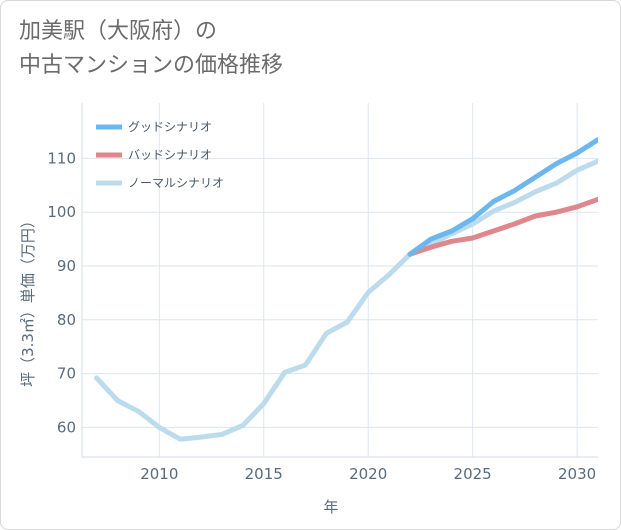  I want to click on x-tick-2020: 2020, so click(368, 474).